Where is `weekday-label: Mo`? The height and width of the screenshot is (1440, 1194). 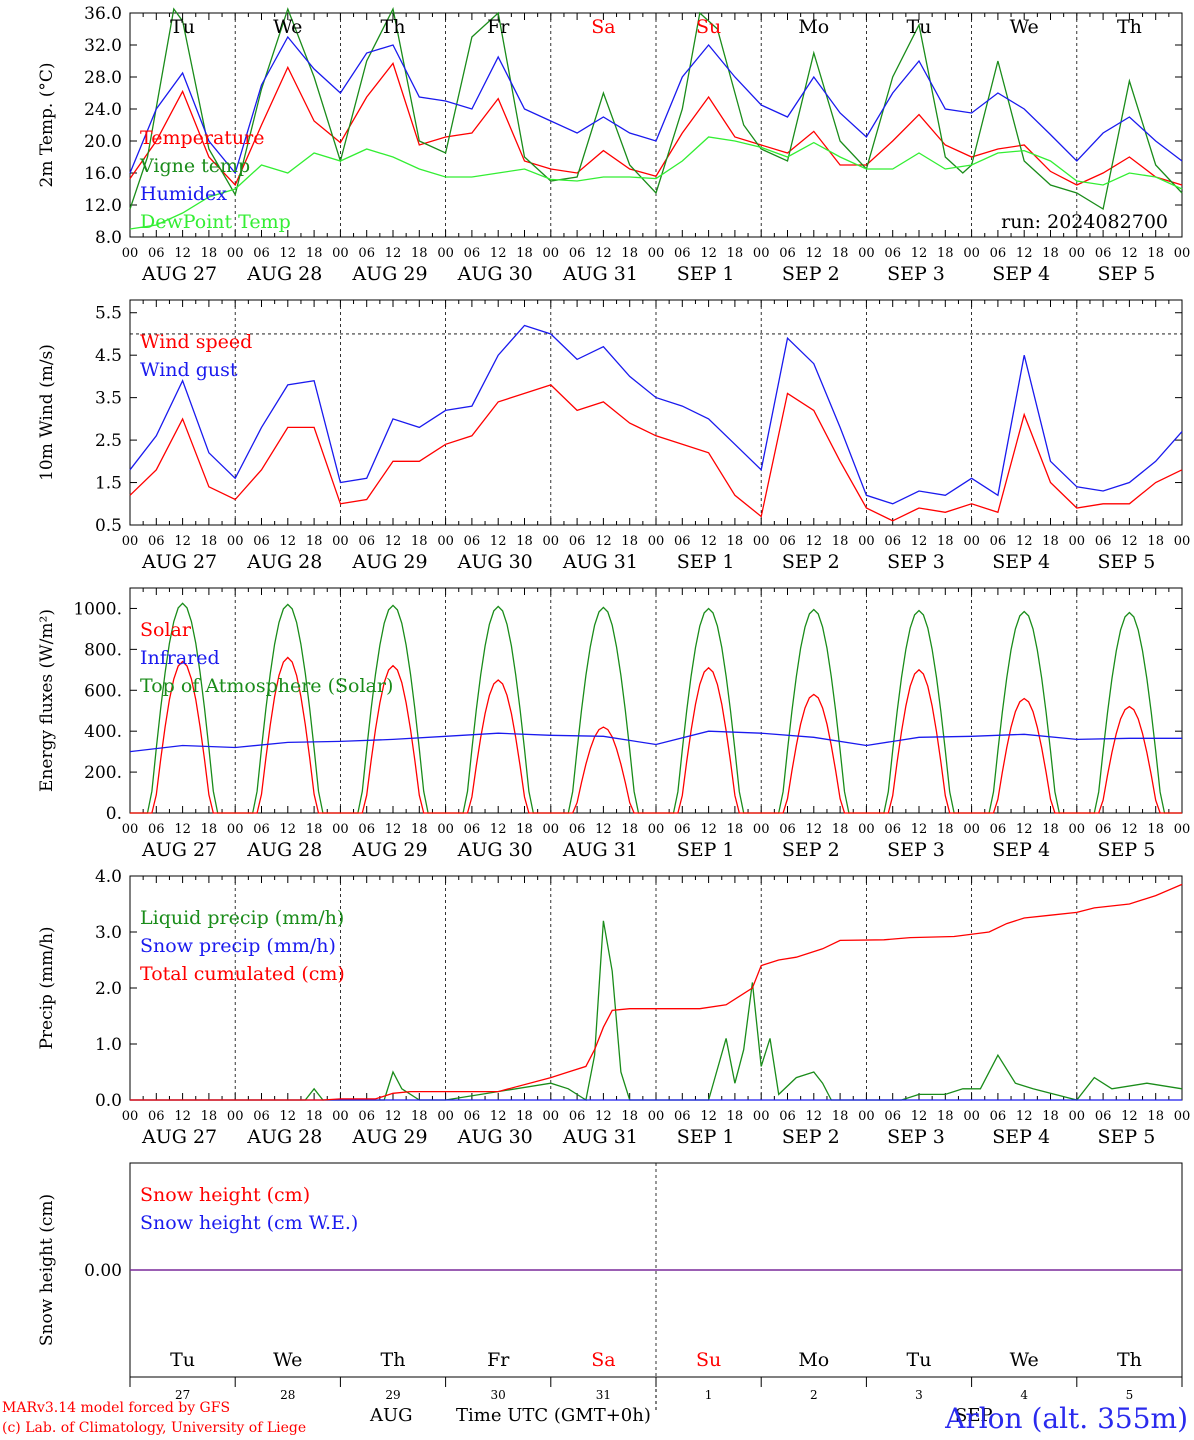 weekday-label: Mo is located at coordinates (813, 1360).